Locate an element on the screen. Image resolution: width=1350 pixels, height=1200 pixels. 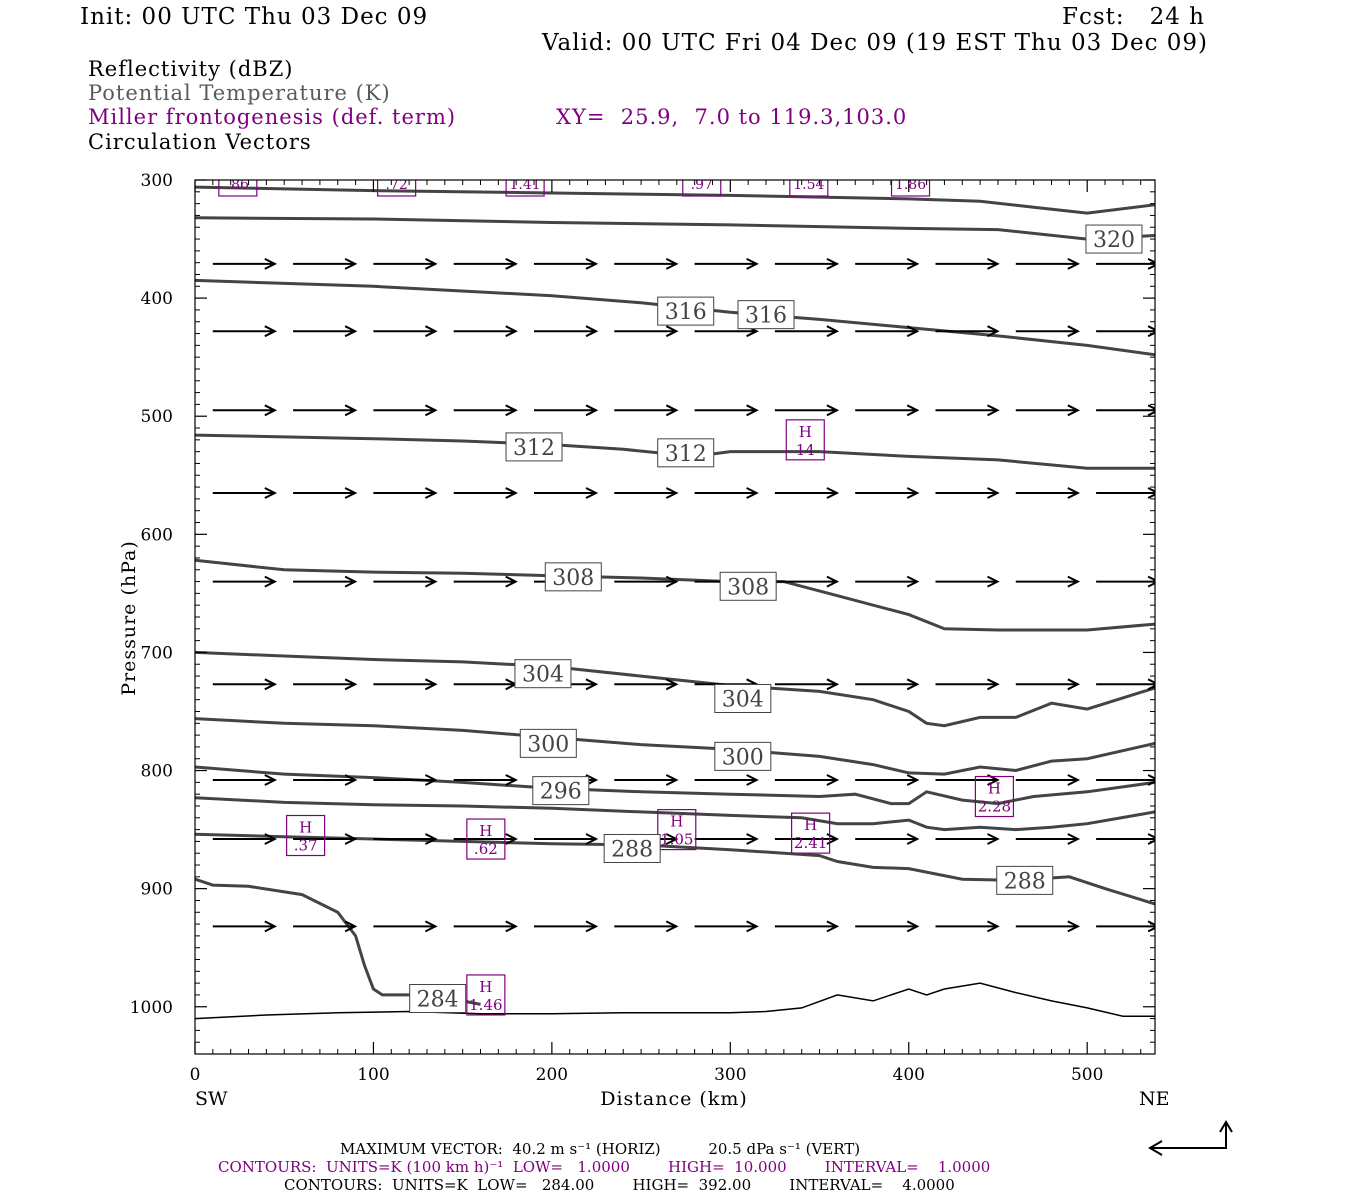
y-tick-label: 500 is located at coordinates (157, 417).